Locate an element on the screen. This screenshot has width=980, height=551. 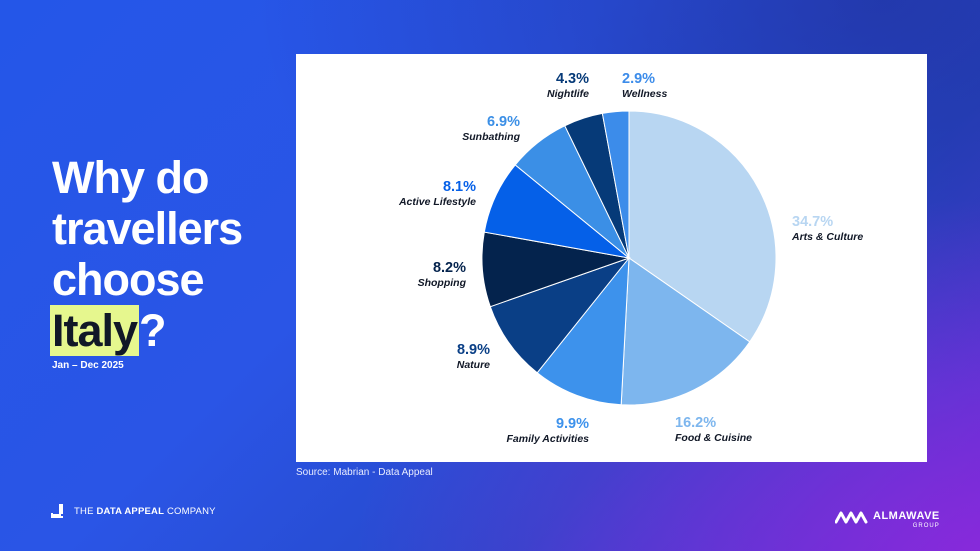
wave-logo-icon is located at coordinates (851, 519).